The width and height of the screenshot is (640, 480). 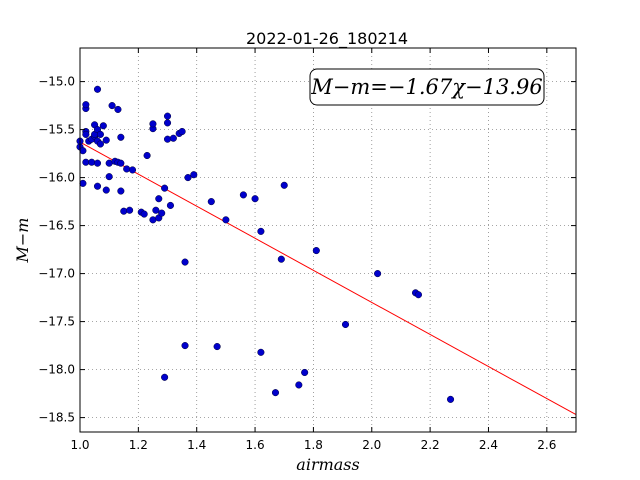 What do you see at coordinates (56, 130) in the screenshot?
I see `y-tick-label: −15.5` at bounding box center [56, 130].